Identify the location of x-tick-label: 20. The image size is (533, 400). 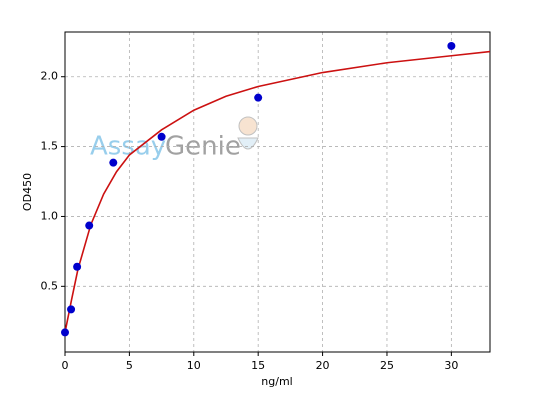
(323, 365).